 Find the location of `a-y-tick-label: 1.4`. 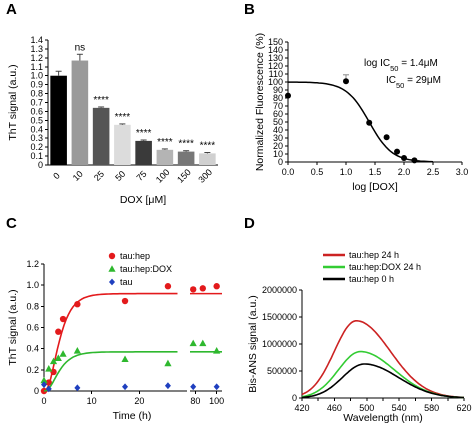

a-y-tick-label: 1.4 is located at coordinates (36, 40).